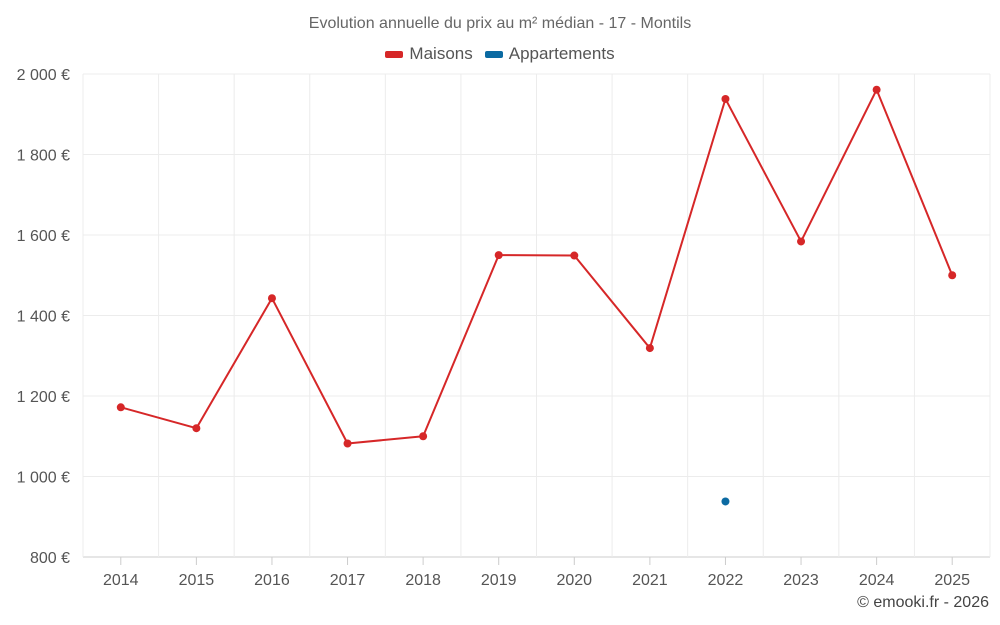  What do you see at coordinates (726, 580) in the screenshot?
I see `x-tick-label: 2022` at bounding box center [726, 580].